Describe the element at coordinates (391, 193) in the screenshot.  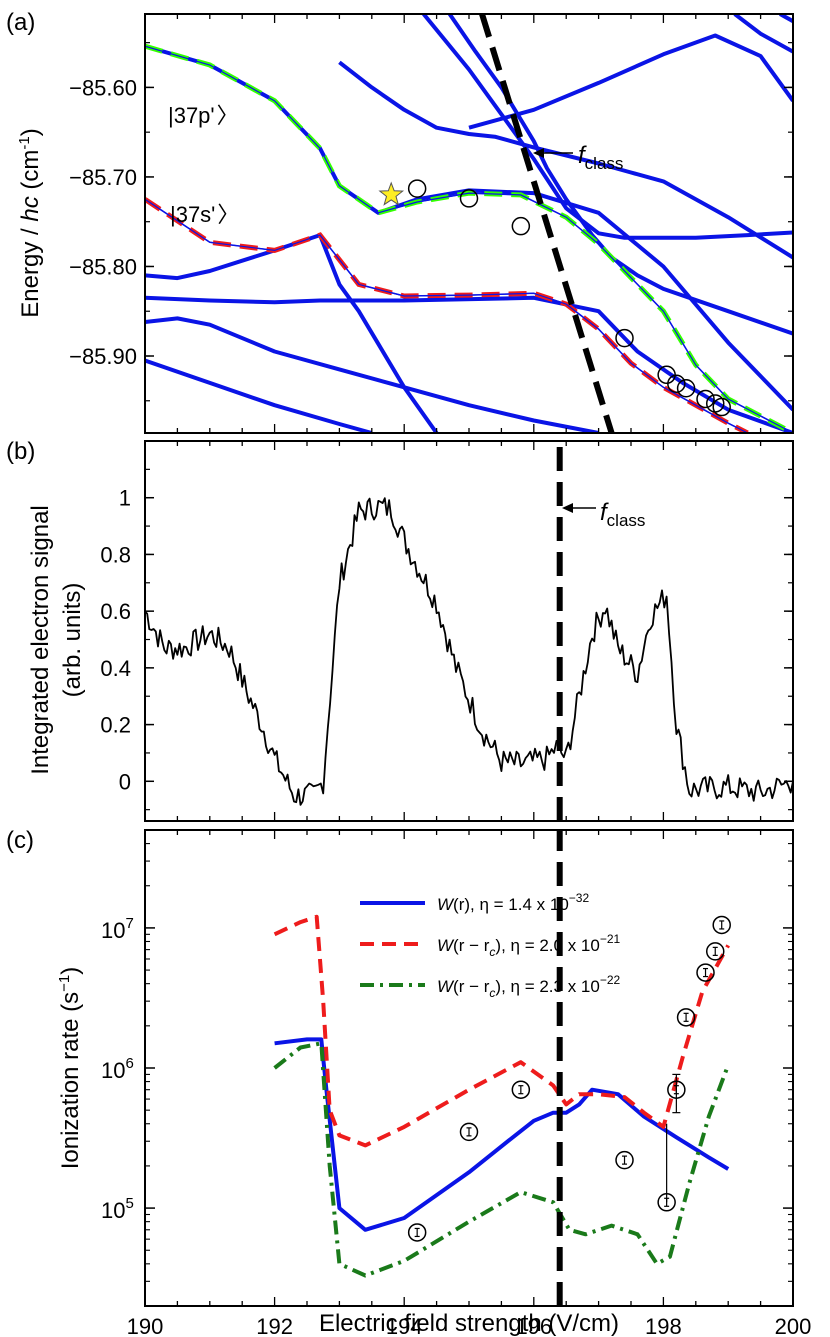
I see `star-marker` at that location.